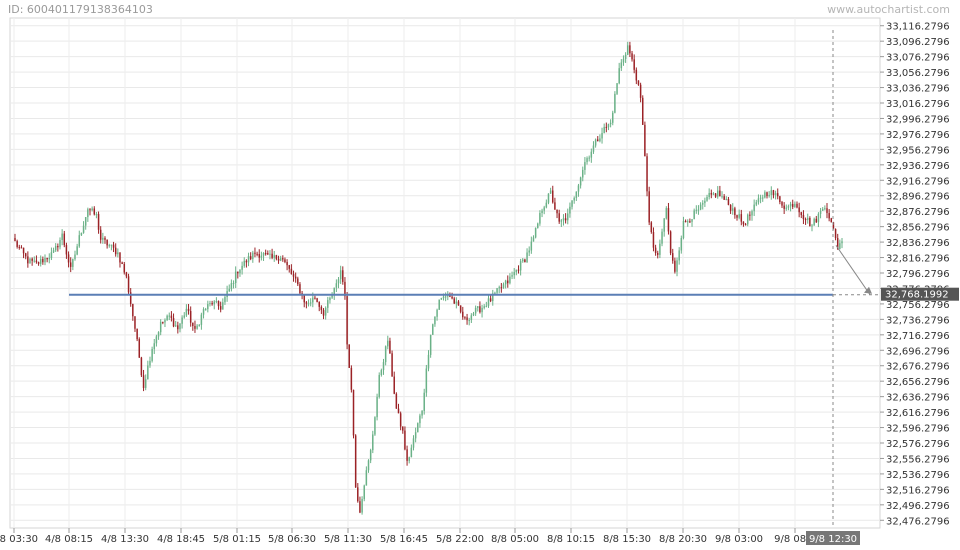 The height and width of the screenshot is (550, 960). I want to click on y-tick-label: 32,916.2796, so click(918, 181).